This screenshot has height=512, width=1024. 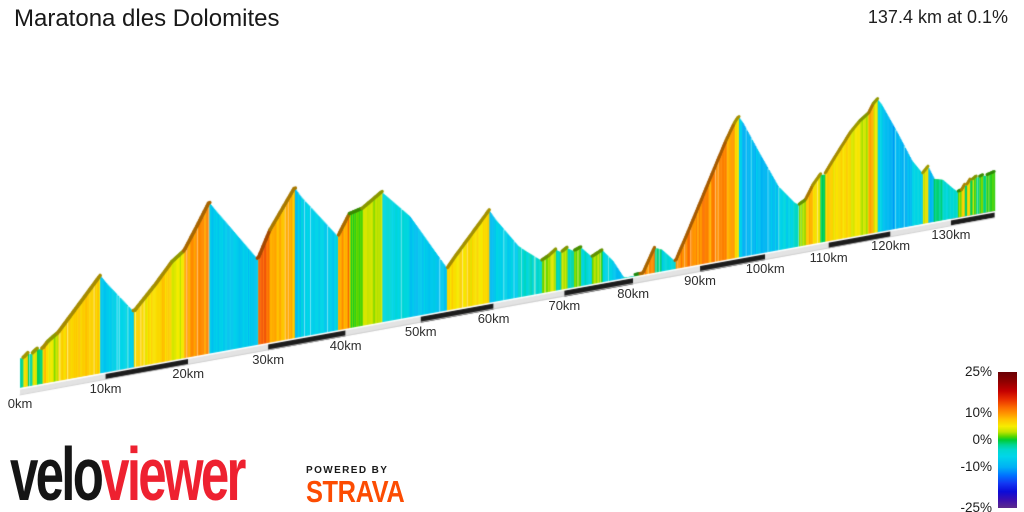 I want to click on veloviewer-logo-viewer: viewer, so click(x=173, y=472).